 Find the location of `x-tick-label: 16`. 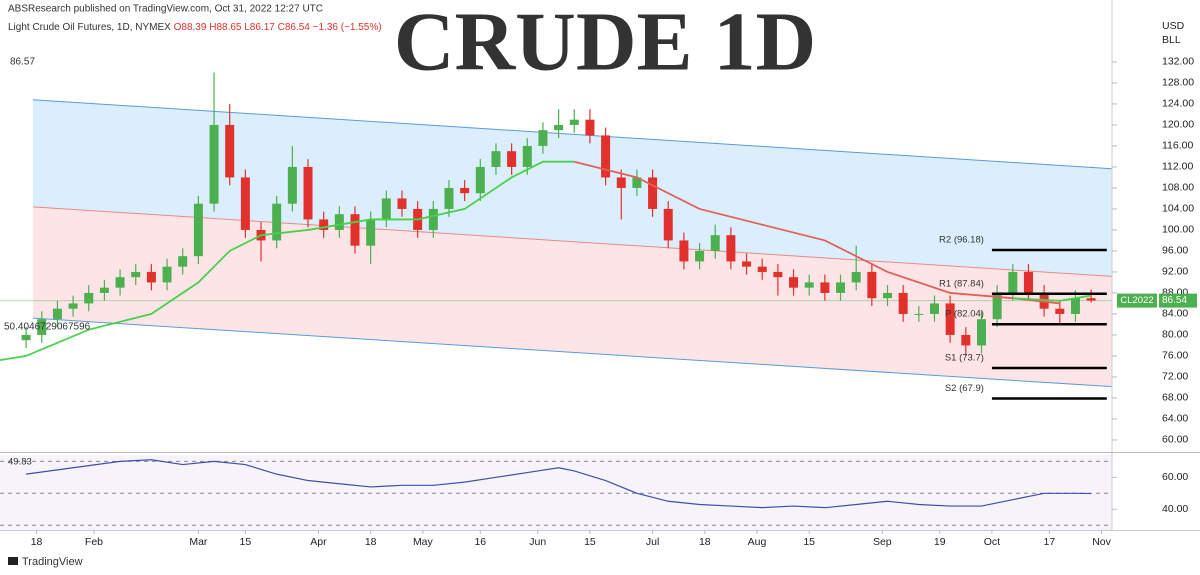

x-tick-label: 16 is located at coordinates (480, 542).